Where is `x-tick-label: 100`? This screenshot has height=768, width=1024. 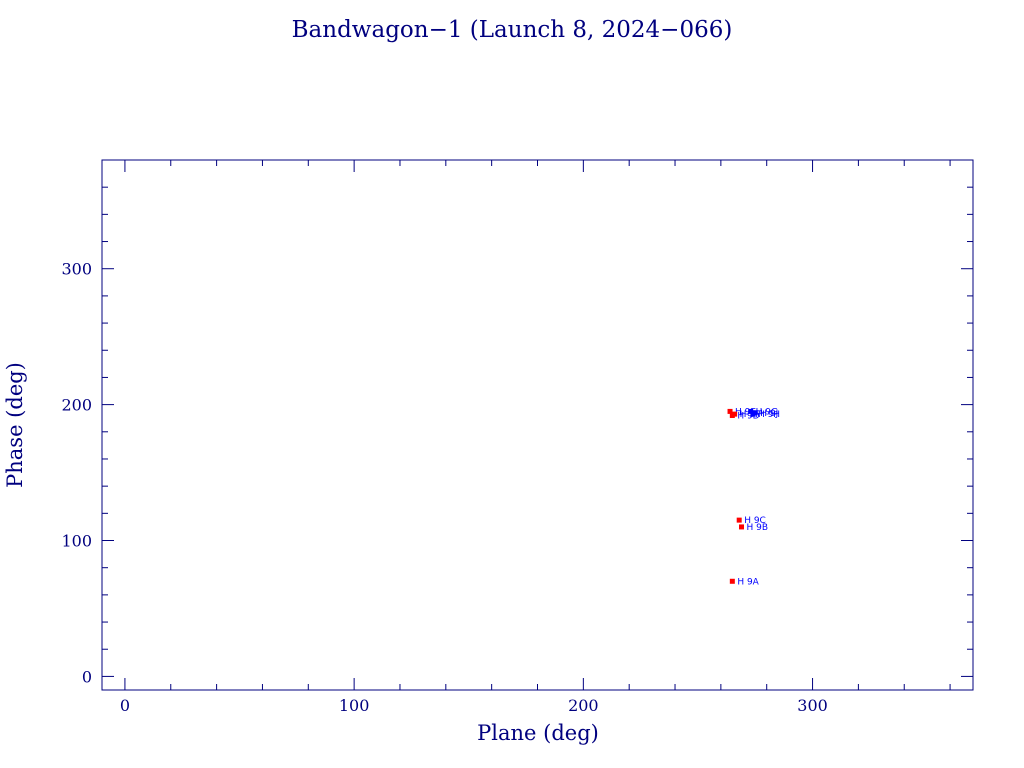
x-tick-label: 100 is located at coordinates (354, 705).